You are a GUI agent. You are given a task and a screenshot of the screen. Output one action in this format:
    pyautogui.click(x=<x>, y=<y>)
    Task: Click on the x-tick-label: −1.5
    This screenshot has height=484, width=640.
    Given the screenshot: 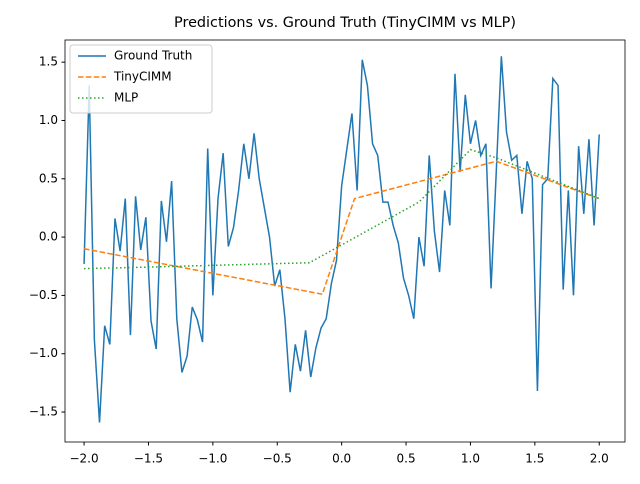 What is the action you would take?
    pyautogui.click(x=148, y=459)
    